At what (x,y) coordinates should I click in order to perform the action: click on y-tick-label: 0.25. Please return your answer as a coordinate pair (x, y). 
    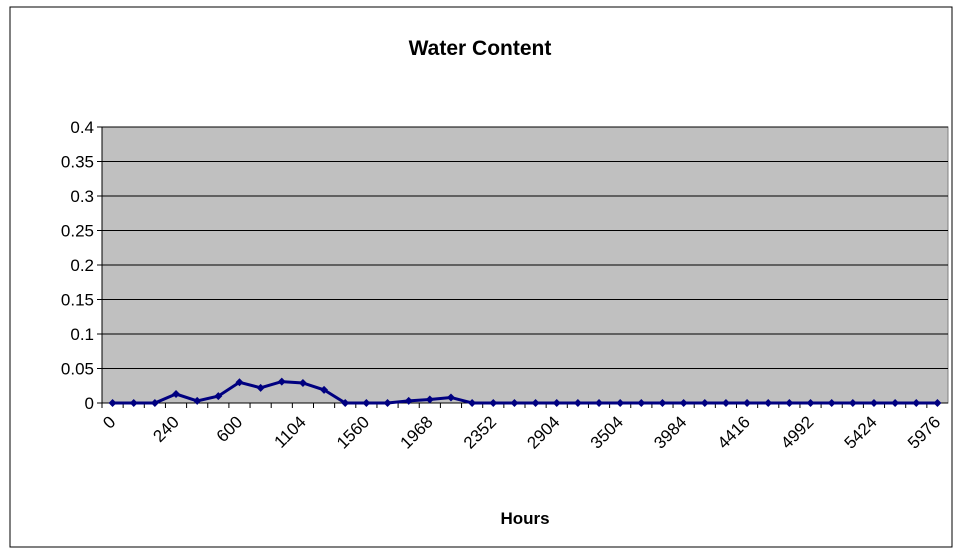
    Looking at the image, I should click on (77, 231).